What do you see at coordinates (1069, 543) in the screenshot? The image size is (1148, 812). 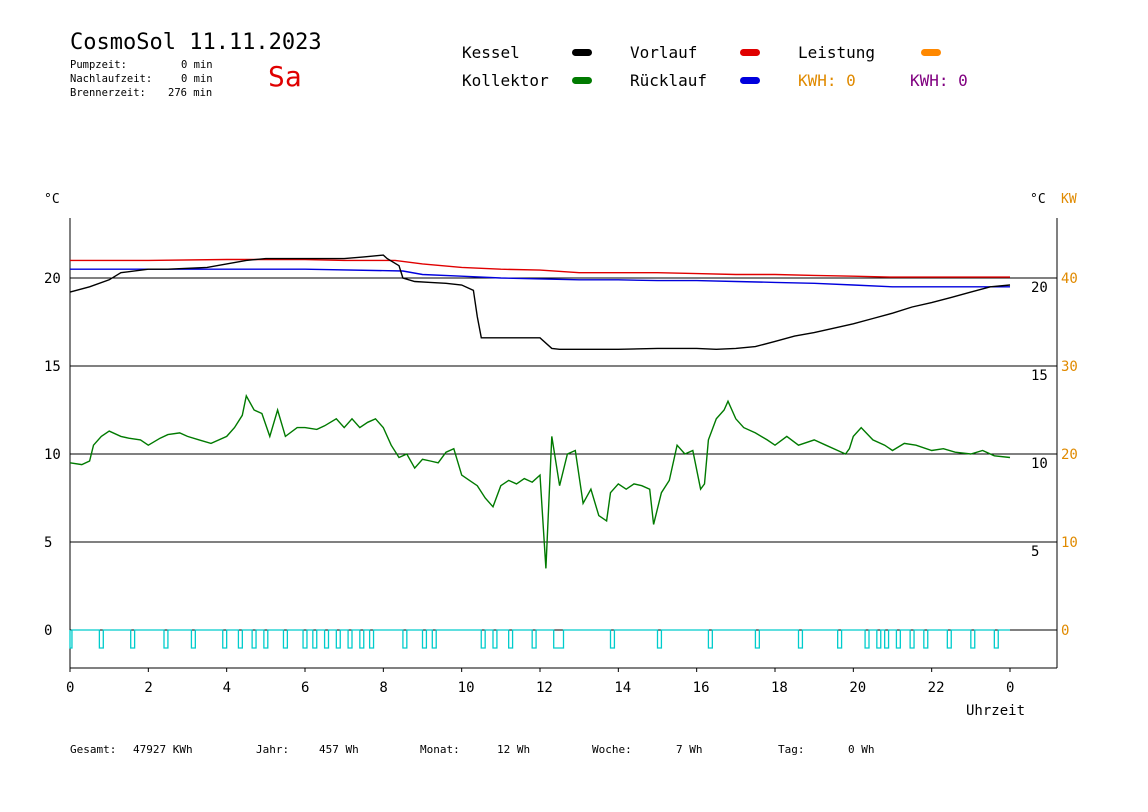 I see `y-tick-kw-10: 10` at bounding box center [1069, 543].